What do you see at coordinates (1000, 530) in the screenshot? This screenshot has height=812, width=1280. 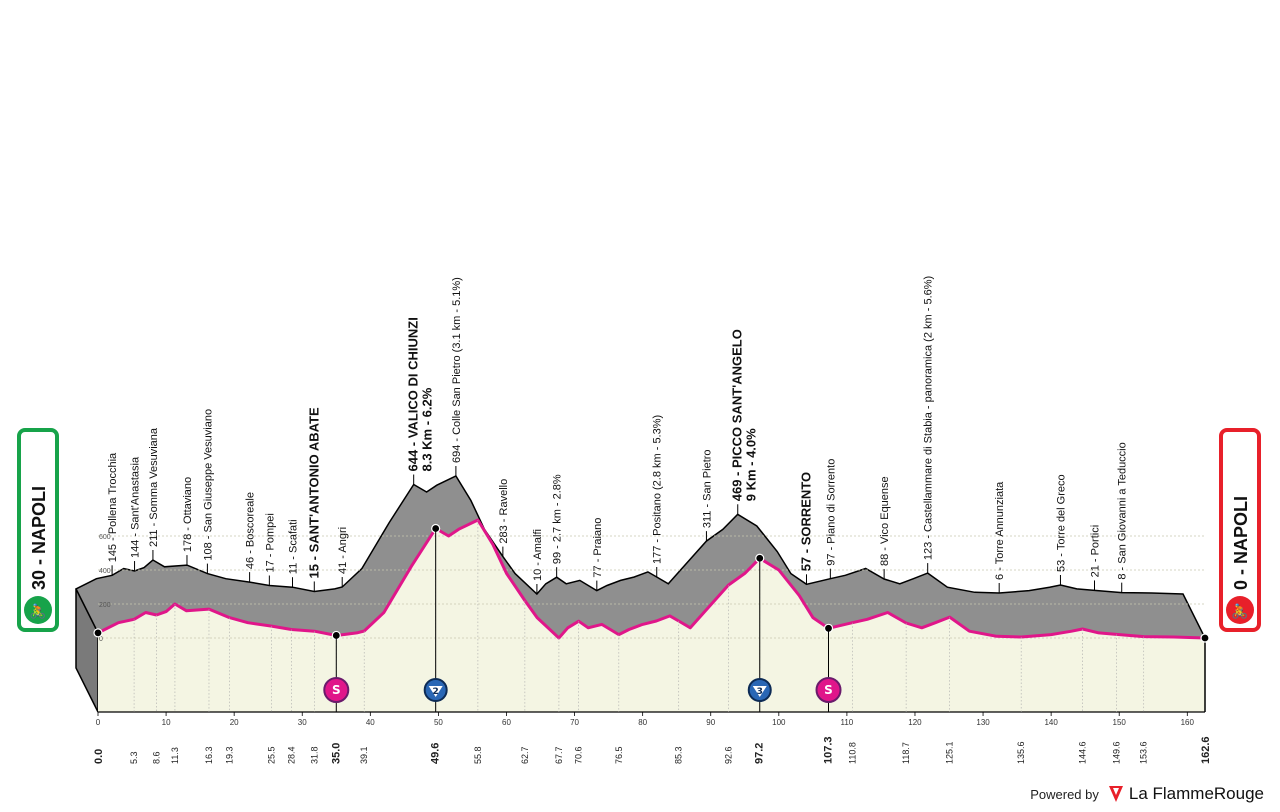 I see `location-label-23: 6 - Torre Annunziata` at bounding box center [1000, 530].